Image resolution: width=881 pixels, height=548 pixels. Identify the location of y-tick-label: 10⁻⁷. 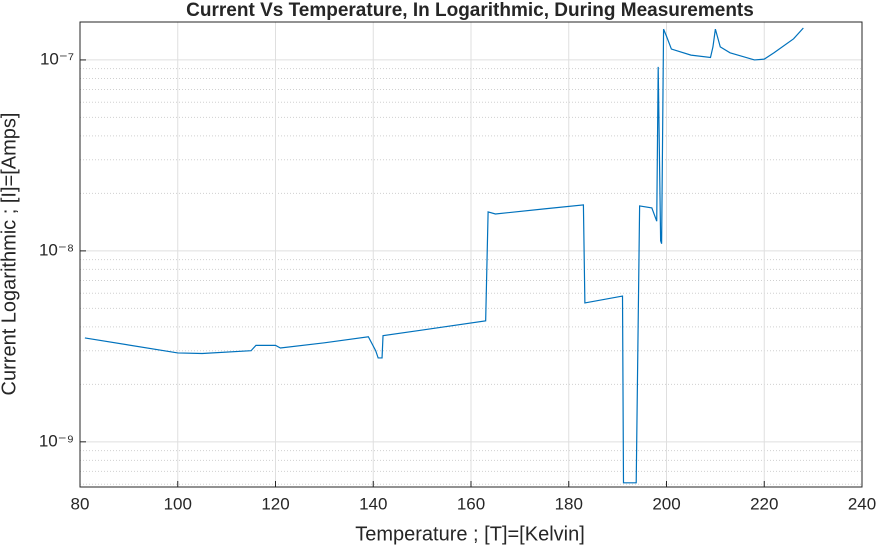
(57, 58).